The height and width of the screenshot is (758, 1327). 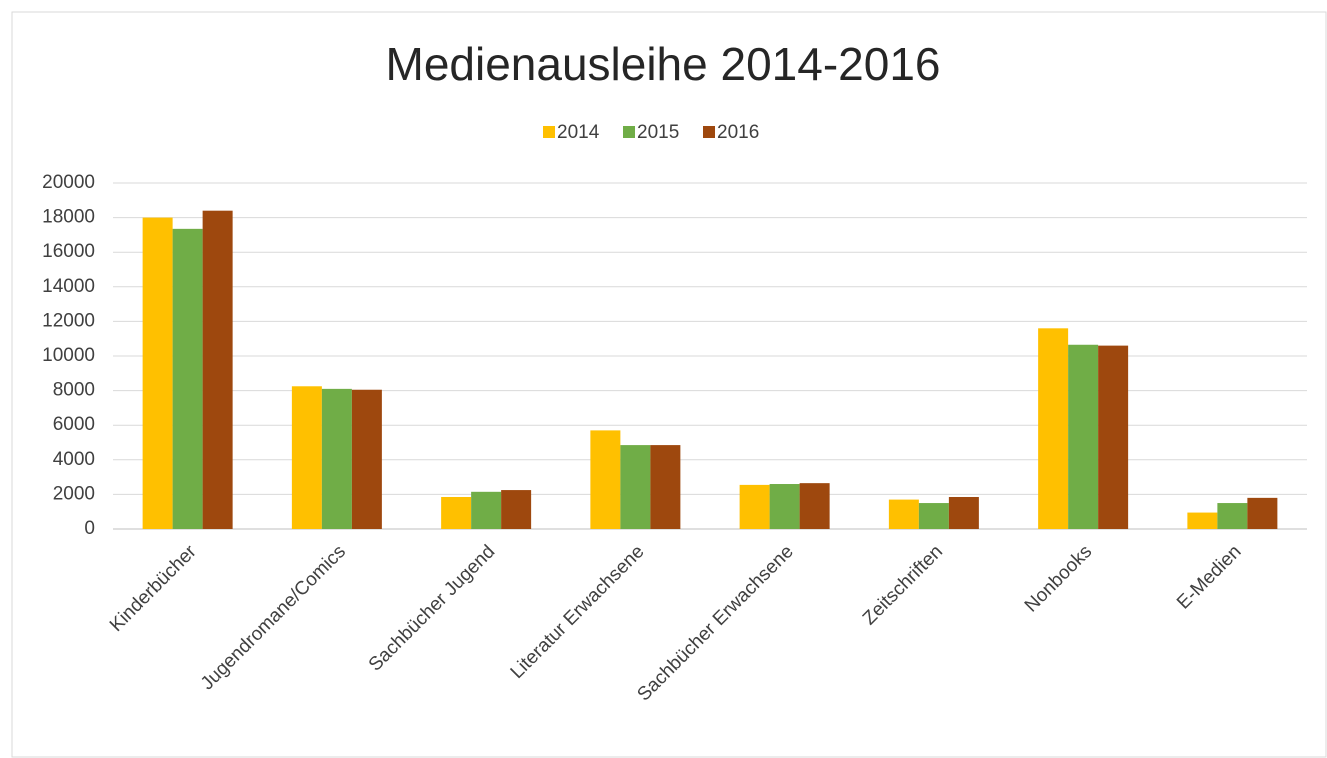 What do you see at coordinates (663, 64) in the screenshot?
I see `chart-title: Medienausleihe 2014-2016` at bounding box center [663, 64].